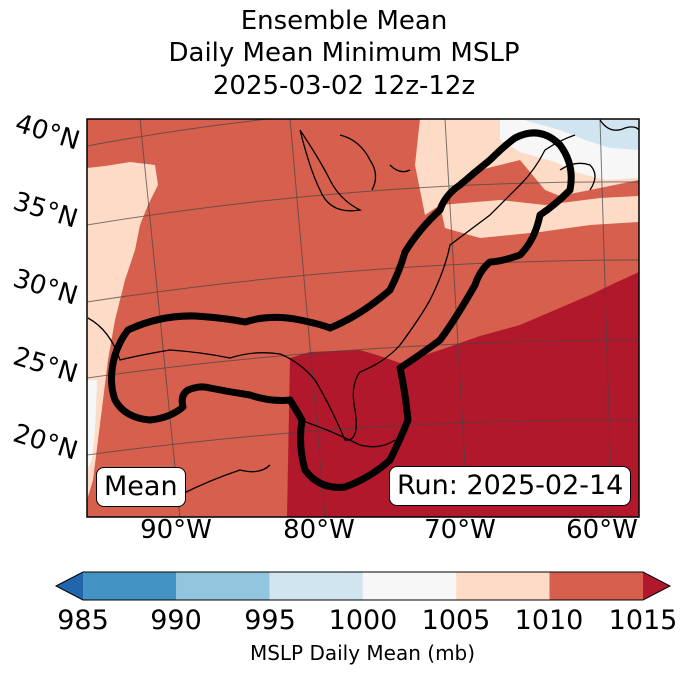  Describe the element at coordinates (362, 653) in the screenshot. I see `colorbar-label: MSLP Daily Mean (mb)` at that location.